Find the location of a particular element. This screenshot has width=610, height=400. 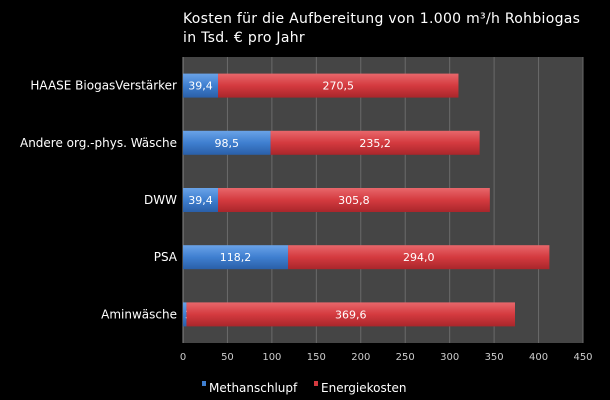

data-label: 98,5 is located at coordinates (227, 143).